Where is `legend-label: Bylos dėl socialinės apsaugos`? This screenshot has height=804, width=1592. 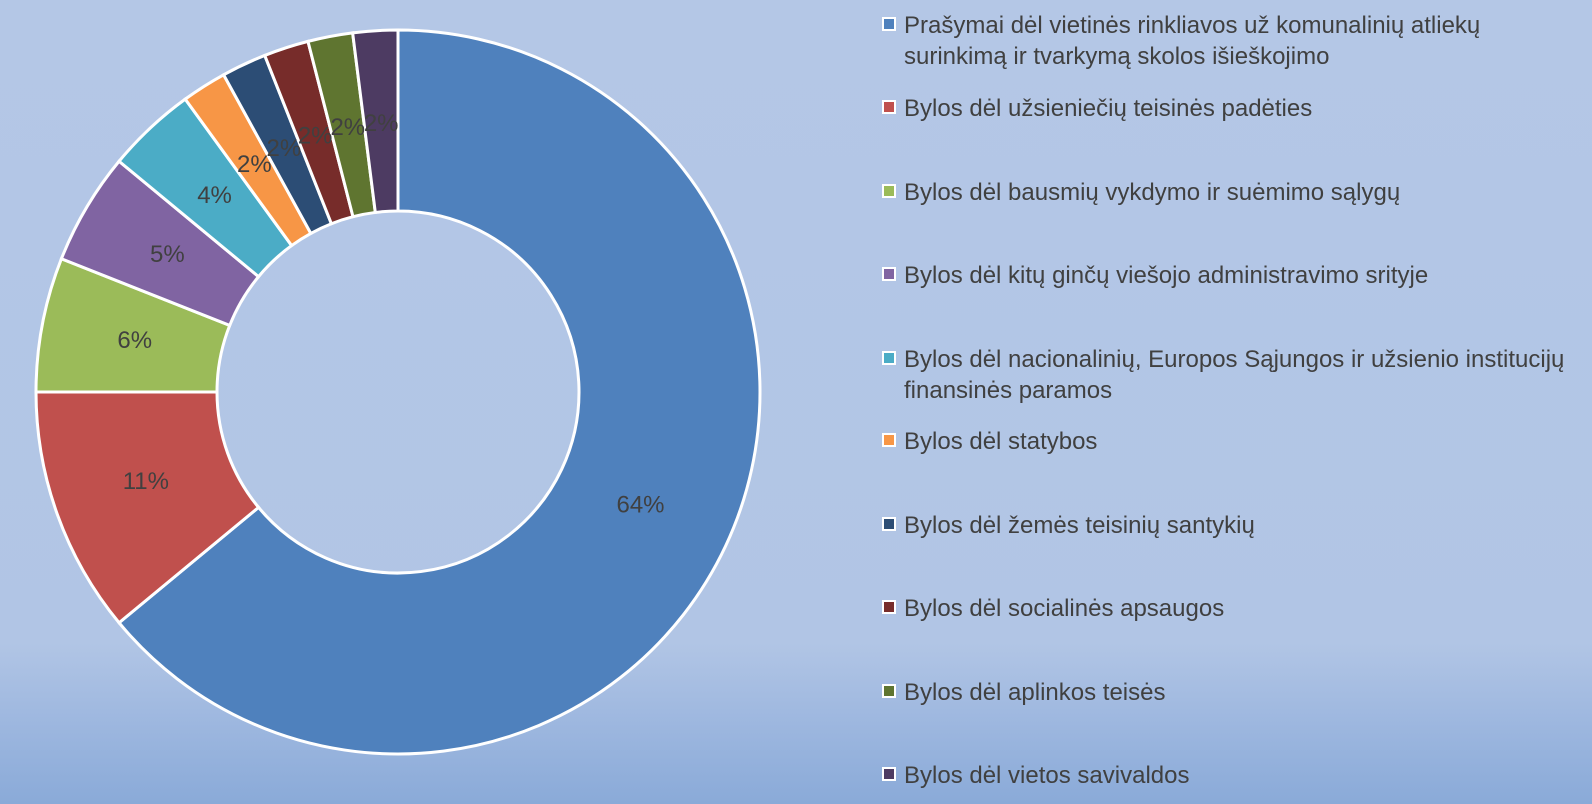 legend-label: Bylos dėl socialinės apsaugos is located at coordinates (1064, 608).